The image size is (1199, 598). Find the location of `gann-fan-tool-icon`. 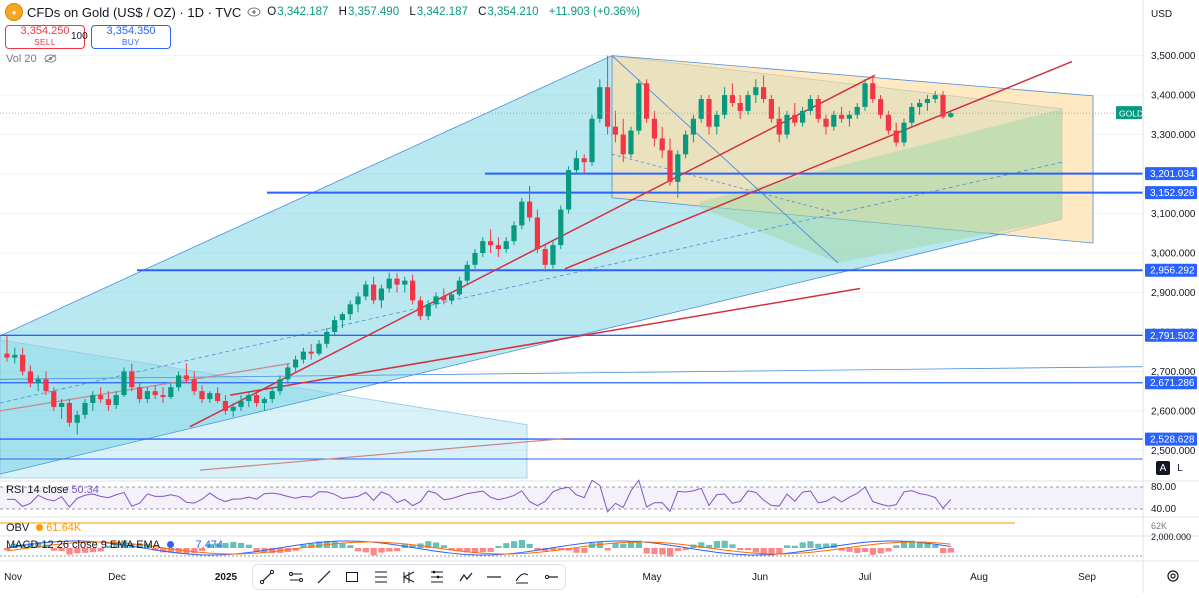

gann-fan-tool-icon is located at coordinates (437, 577).